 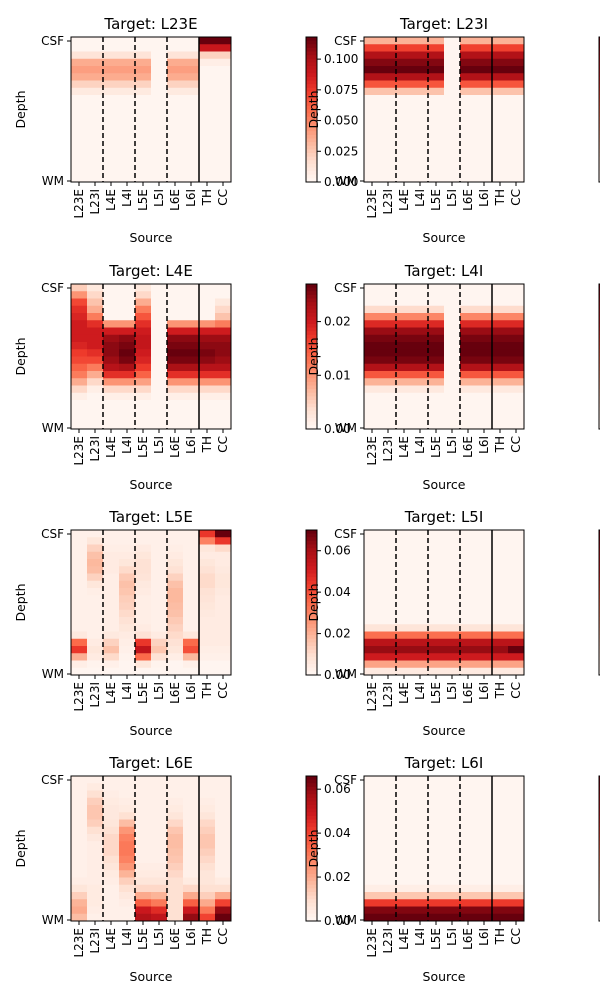 I want to click on x-tick-label: L23I, so click(x=95, y=941).